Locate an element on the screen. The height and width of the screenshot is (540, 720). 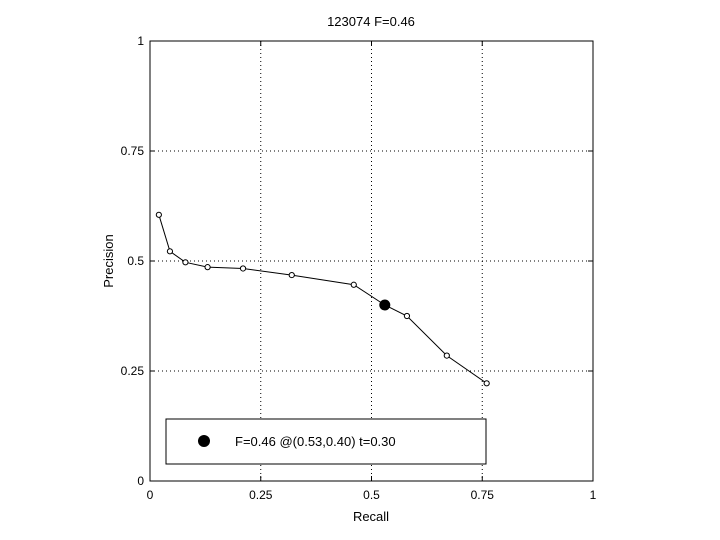
legend-label: F=0.46 @(0.53,0.40) t=0.30 is located at coordinates (315, 441).